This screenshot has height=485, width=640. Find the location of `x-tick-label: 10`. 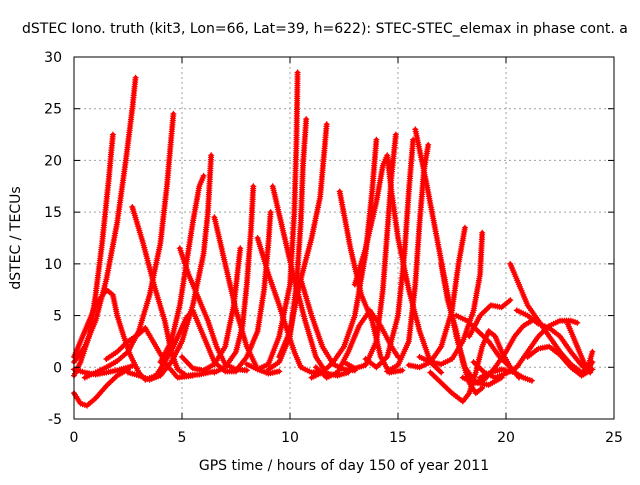

x-tick-label: 10 is located at coordinates (290, 438).